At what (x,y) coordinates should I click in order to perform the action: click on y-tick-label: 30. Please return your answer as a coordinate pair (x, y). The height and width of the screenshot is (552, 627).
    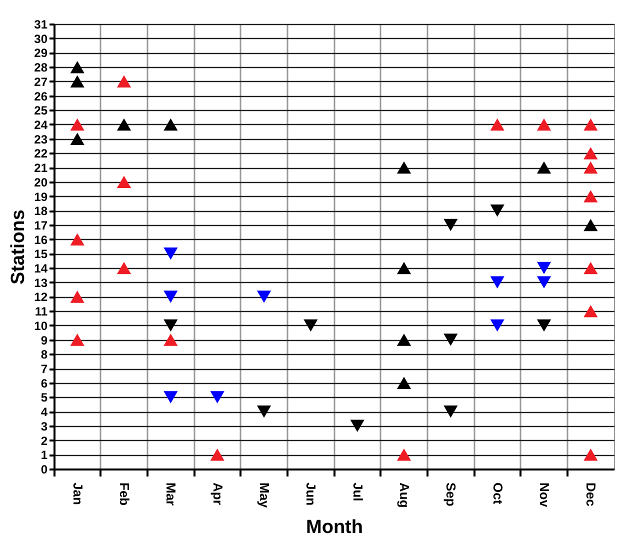
    Looking at the image, I should click on (41, 39).